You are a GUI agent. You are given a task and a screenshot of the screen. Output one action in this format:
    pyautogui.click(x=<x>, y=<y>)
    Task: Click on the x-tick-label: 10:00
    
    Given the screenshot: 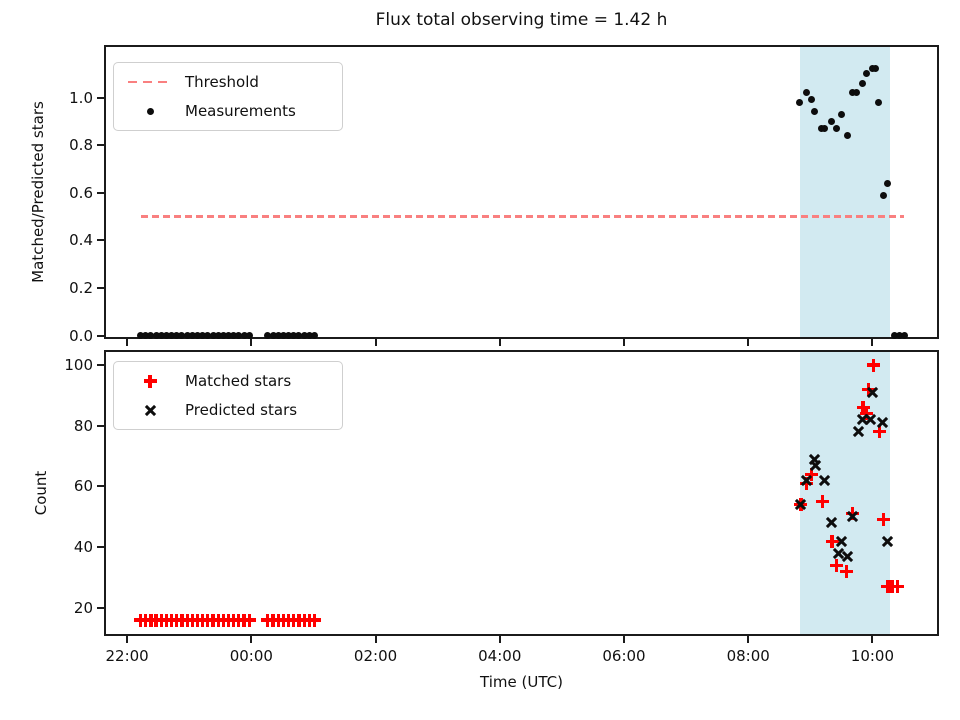 What is the action you would take?
    pyautogui.click(x=872, y=656)
    